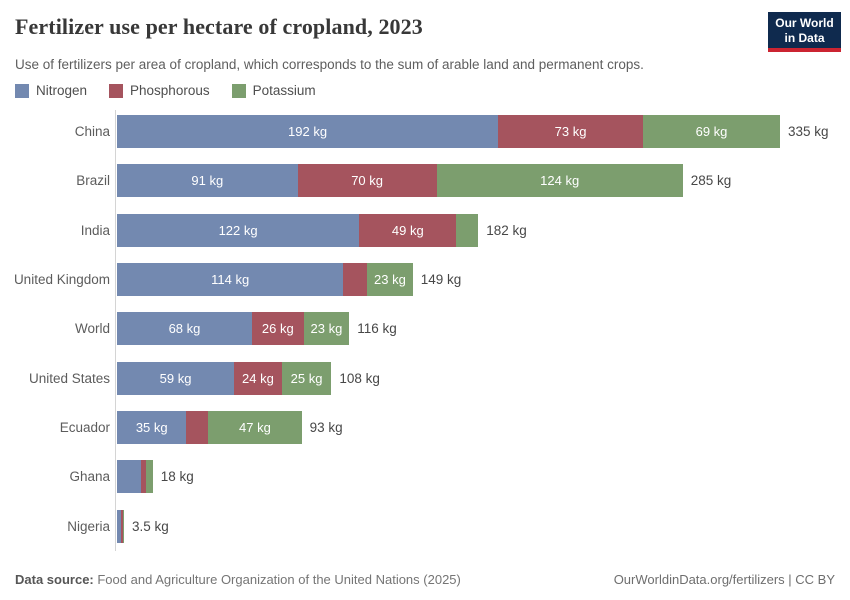  What do you see at coordinates (54, 579) in the screenshot?
I see `data-source-label: Data source:` at bounding box center [54, 579].